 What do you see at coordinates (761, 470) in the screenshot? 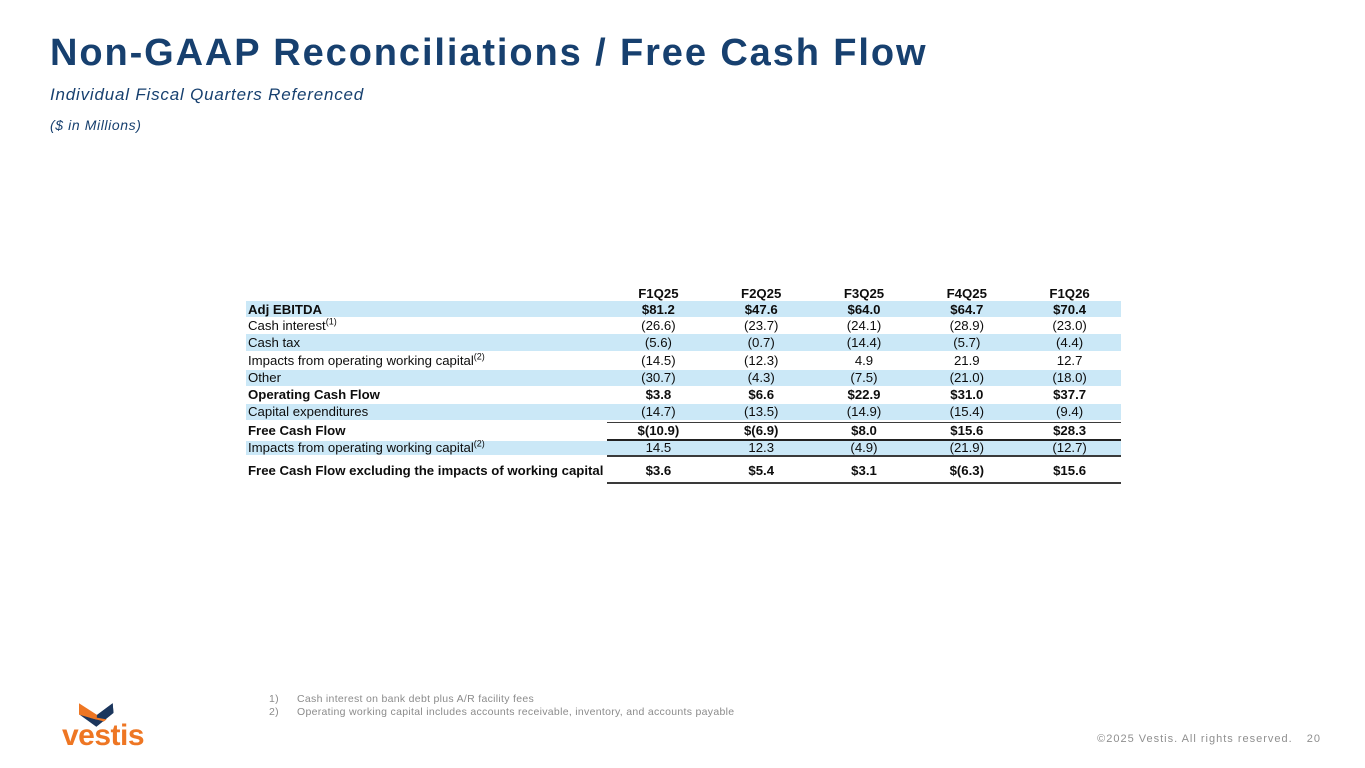
I see `table-cell: $5.4` at bounding box center [761, 470].